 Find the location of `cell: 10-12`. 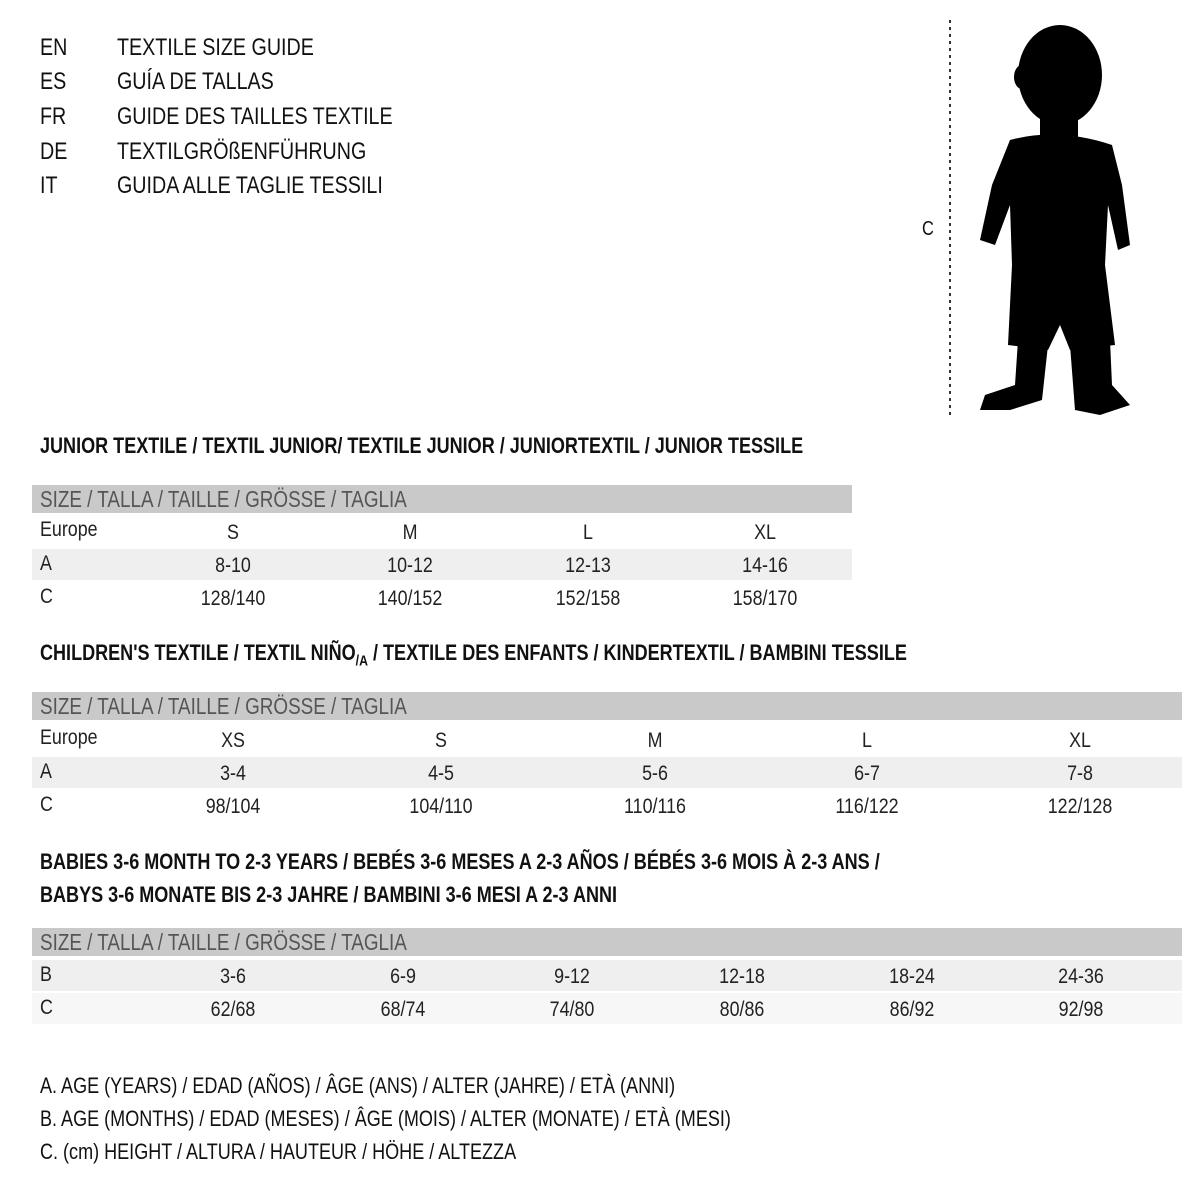

cell: 10-12 is located at coordinates (410, 565).